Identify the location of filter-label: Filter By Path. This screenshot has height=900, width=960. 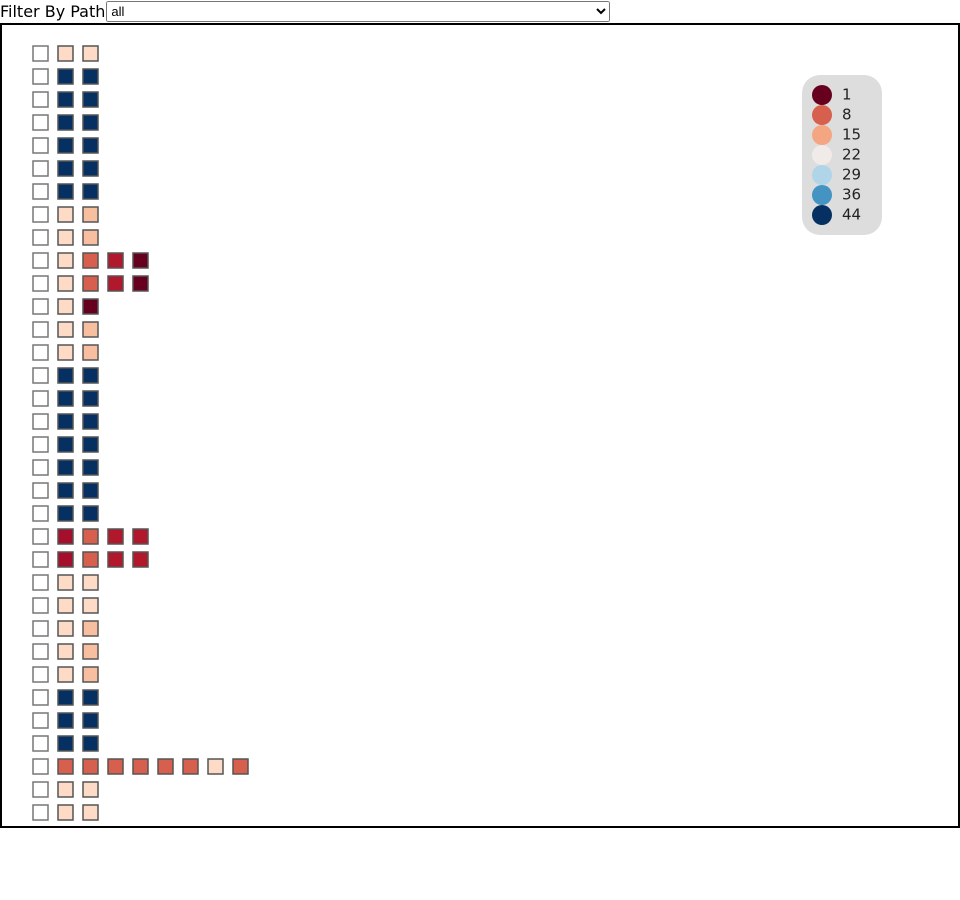
(53, 11).